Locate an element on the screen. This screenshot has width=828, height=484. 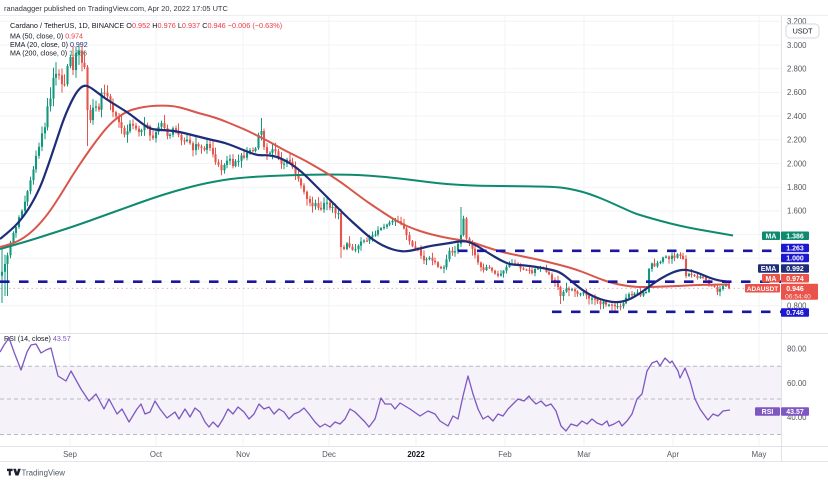
svg-text: EMA is located at coordinates (769, 269).